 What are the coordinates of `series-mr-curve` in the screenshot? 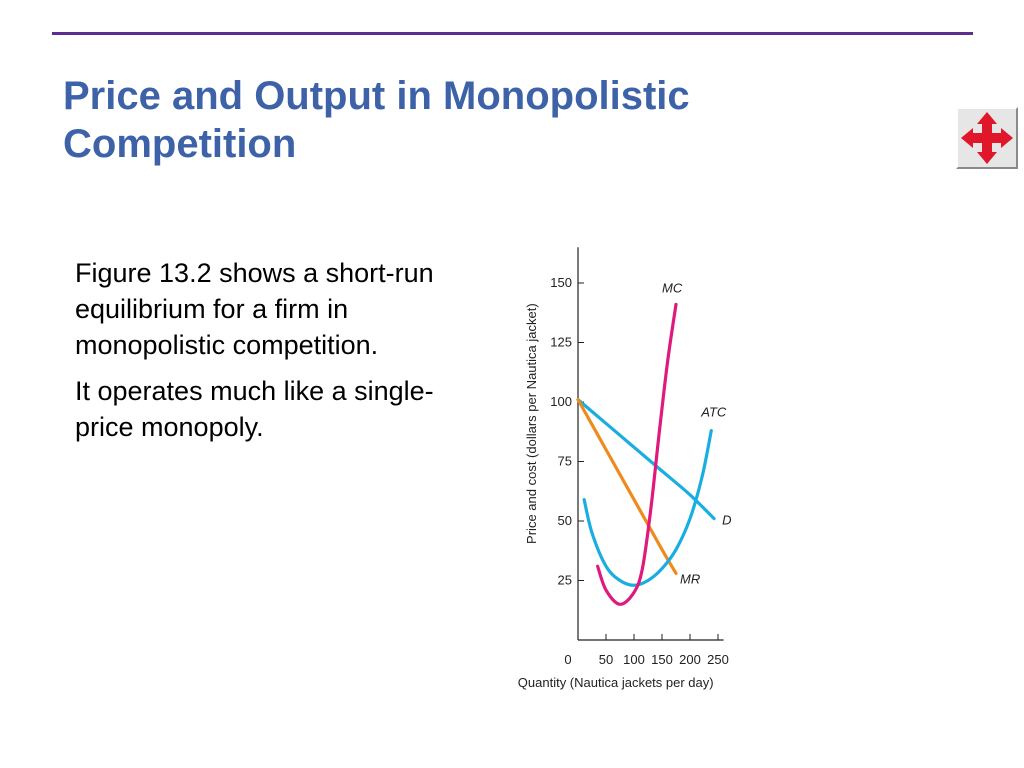 It's located at (627, 486).